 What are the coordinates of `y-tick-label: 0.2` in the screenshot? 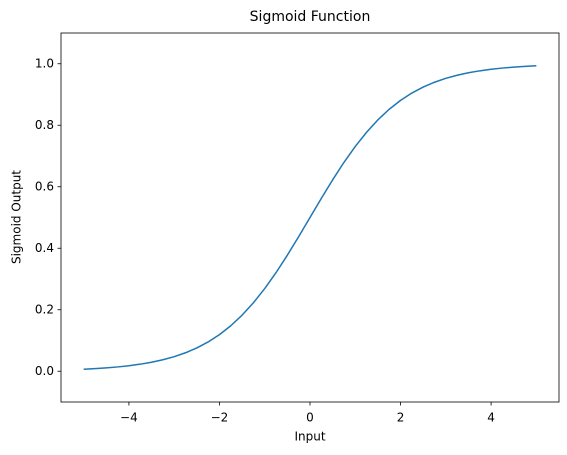 It's located at (44, 309).